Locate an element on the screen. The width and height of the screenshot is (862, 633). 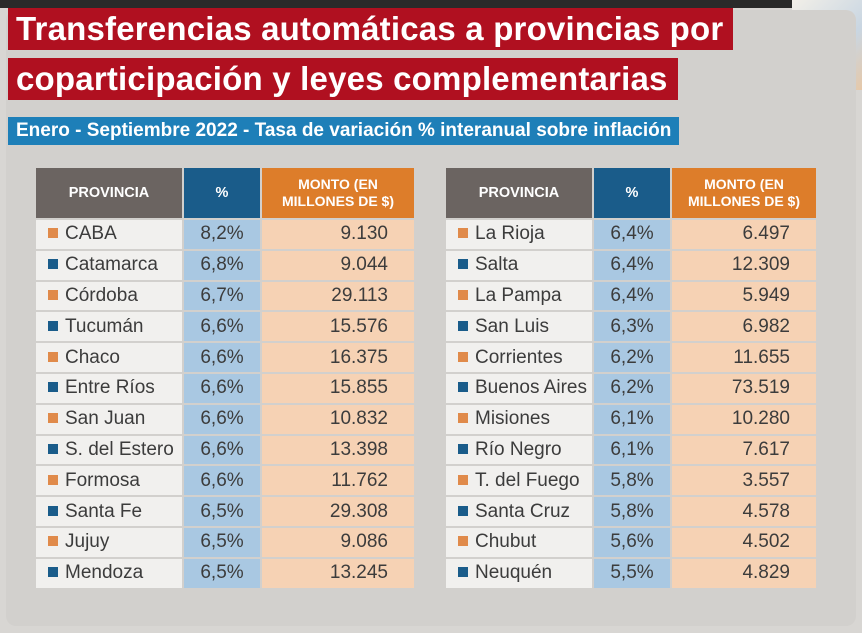
province-name: Corrientes is located at coordinates (519, 357).